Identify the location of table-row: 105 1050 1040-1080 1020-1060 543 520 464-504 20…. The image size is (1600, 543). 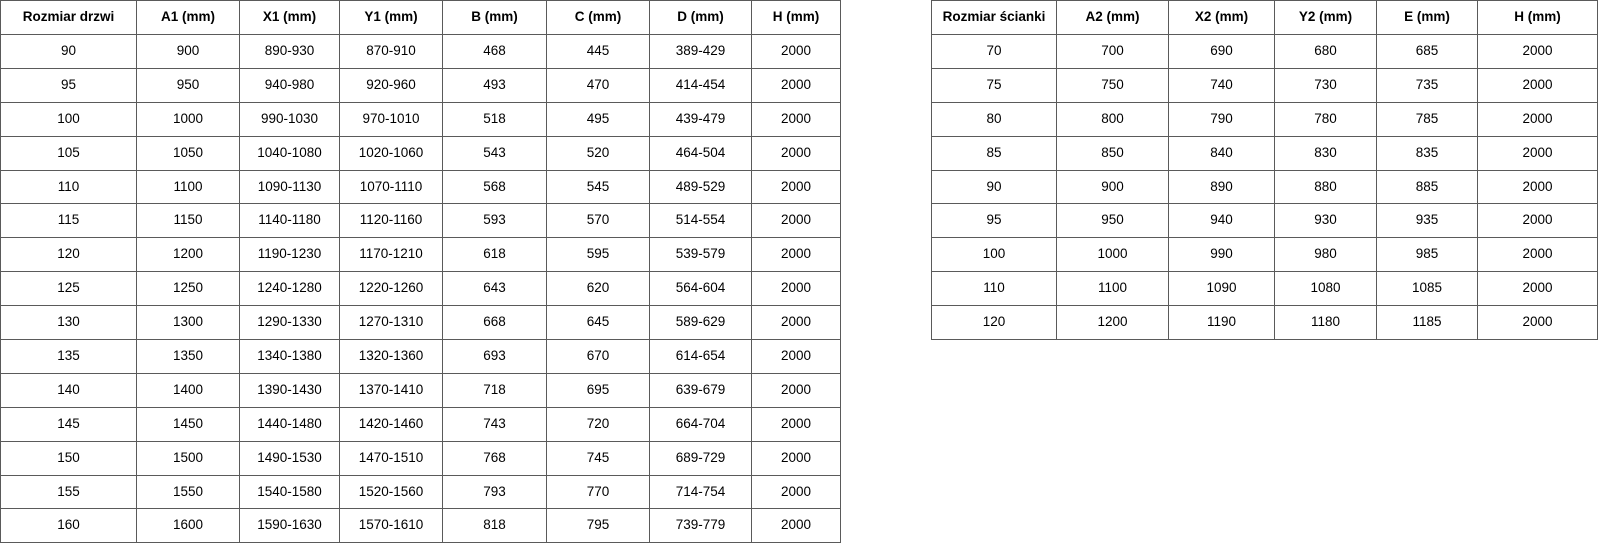
(420, 153).